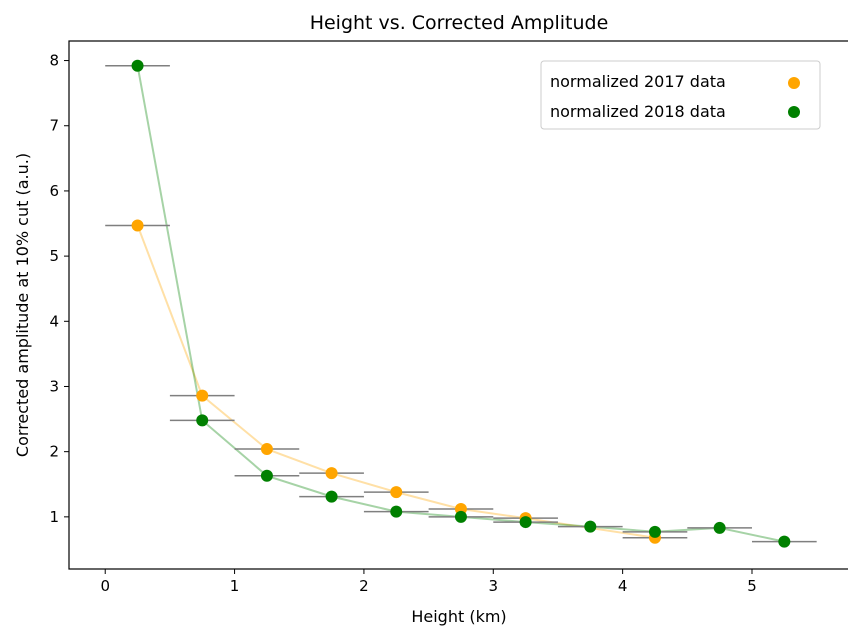 The image size is (848, 627). Describe the element at coordinates (459, 23) in the screenshot. I see `chart-title: Height vs. Corrected Amplitude` at that location.